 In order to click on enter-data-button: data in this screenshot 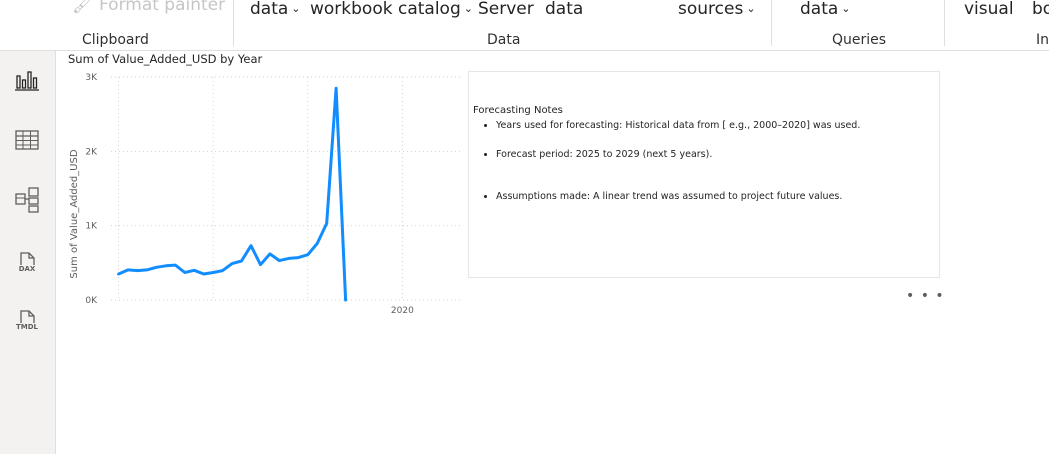, I will do `click(564, 9)`.